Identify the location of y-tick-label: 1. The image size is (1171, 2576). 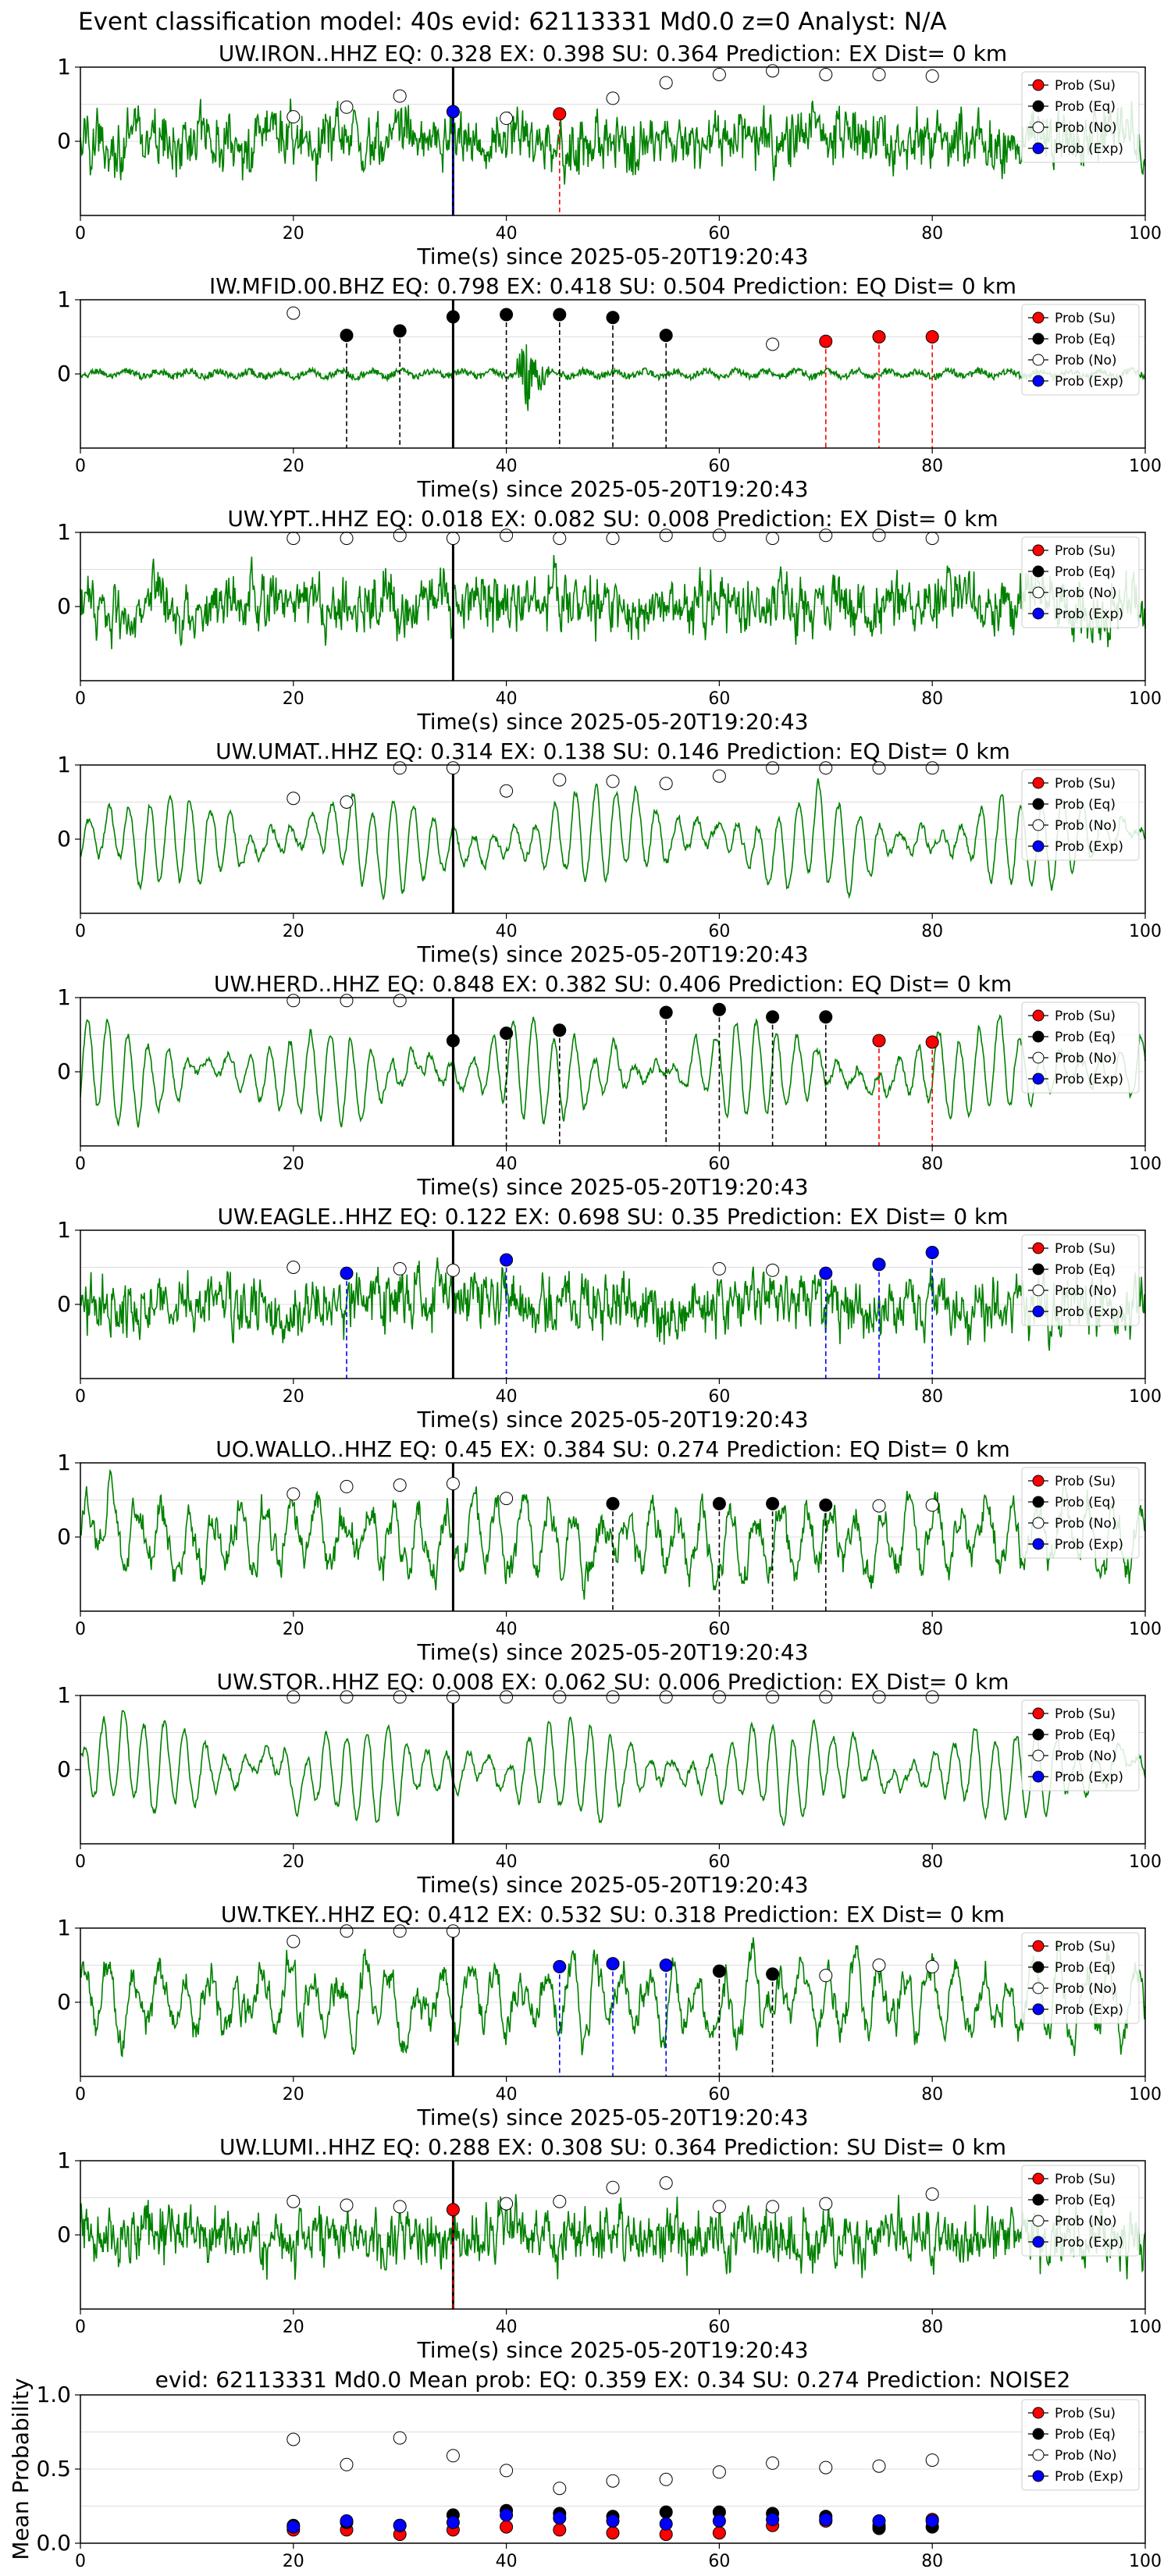
(64, 1230).